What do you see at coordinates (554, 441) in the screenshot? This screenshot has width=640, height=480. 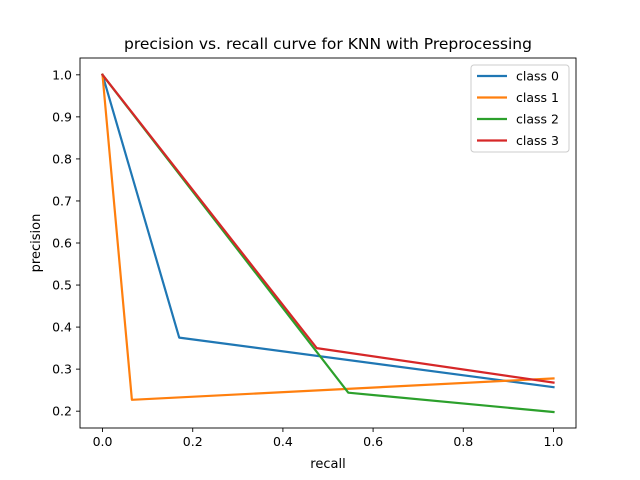 I see `x-tick-label: 1.0` at bounding box center [554, 441].